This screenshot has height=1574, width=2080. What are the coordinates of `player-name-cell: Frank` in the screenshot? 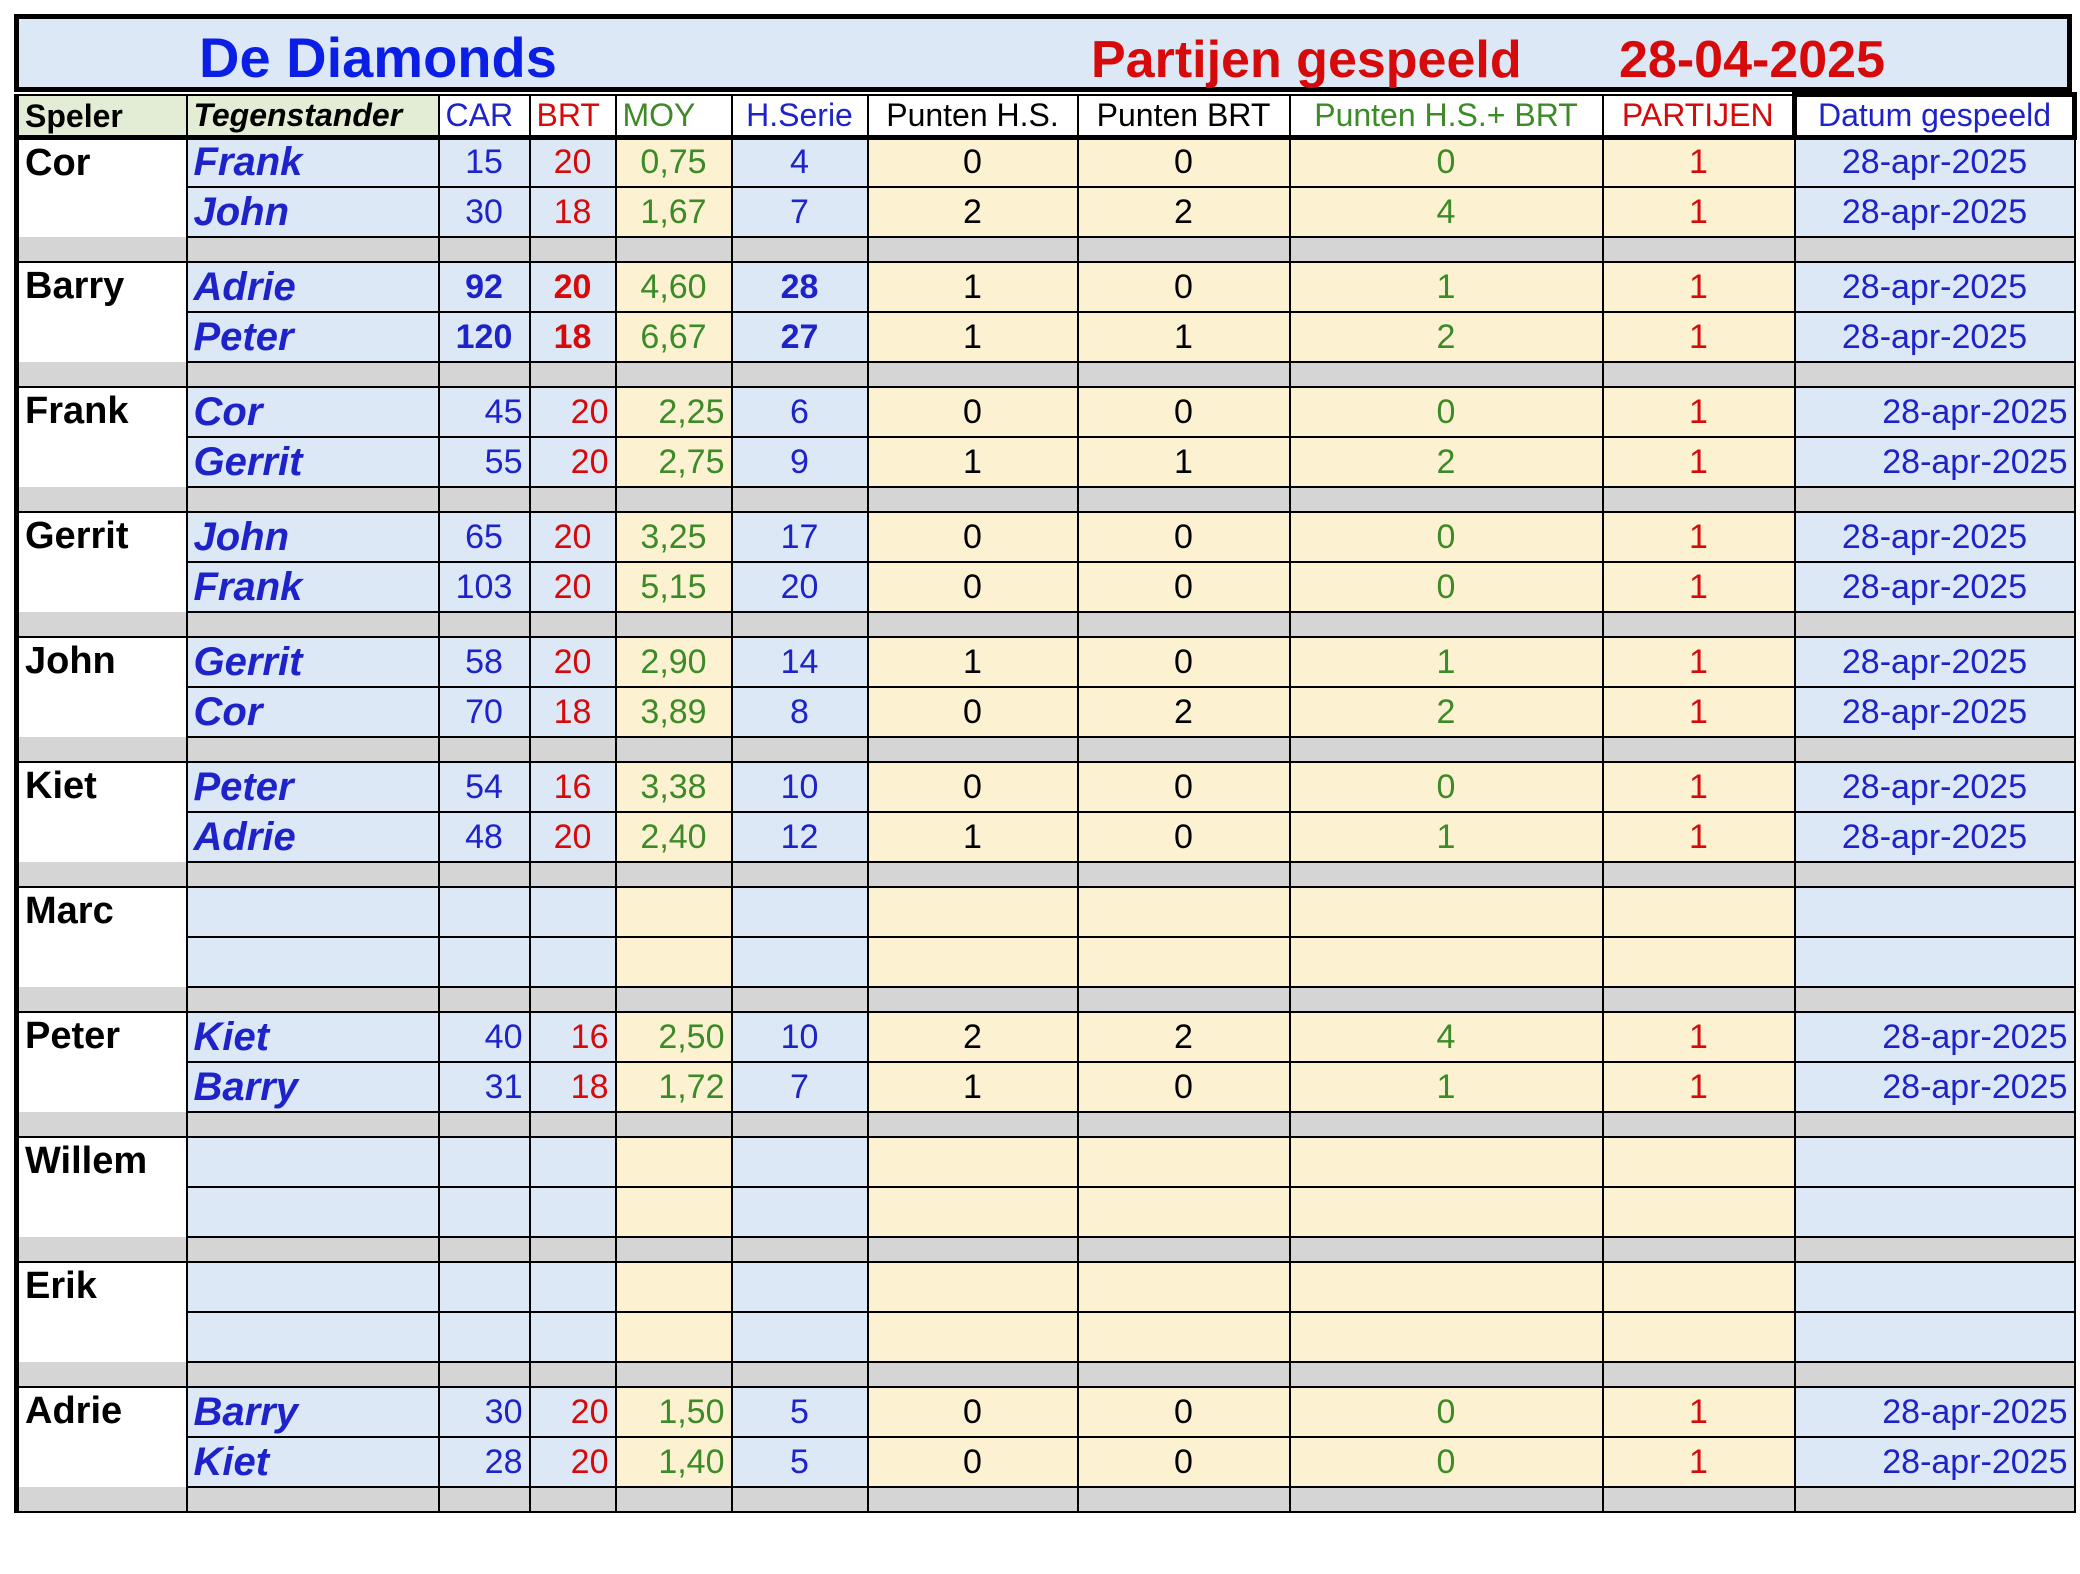 It's located at (101, 437).